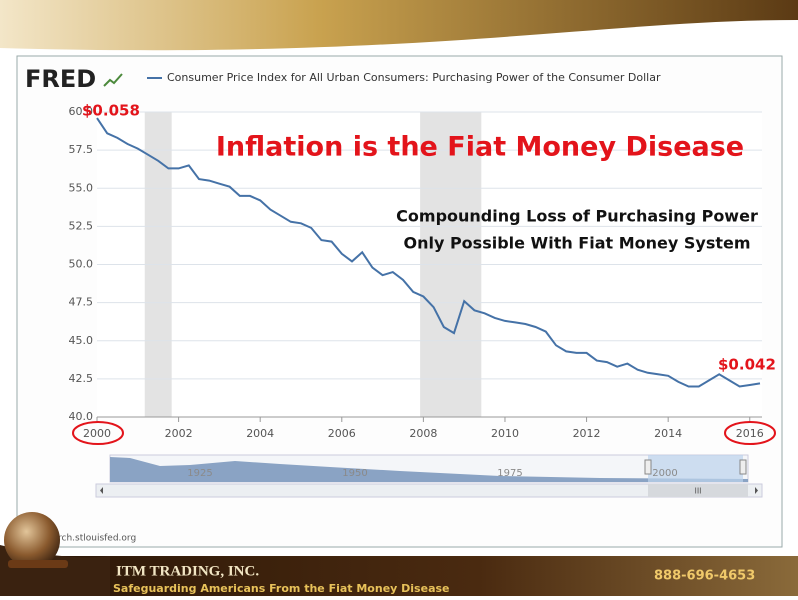 The width and height of the screenshot is (798, 600). What do you see at coordinates (664, 473) in the screenshot?
I see `navigator-label: 2000` at bounding box center [664, 473].